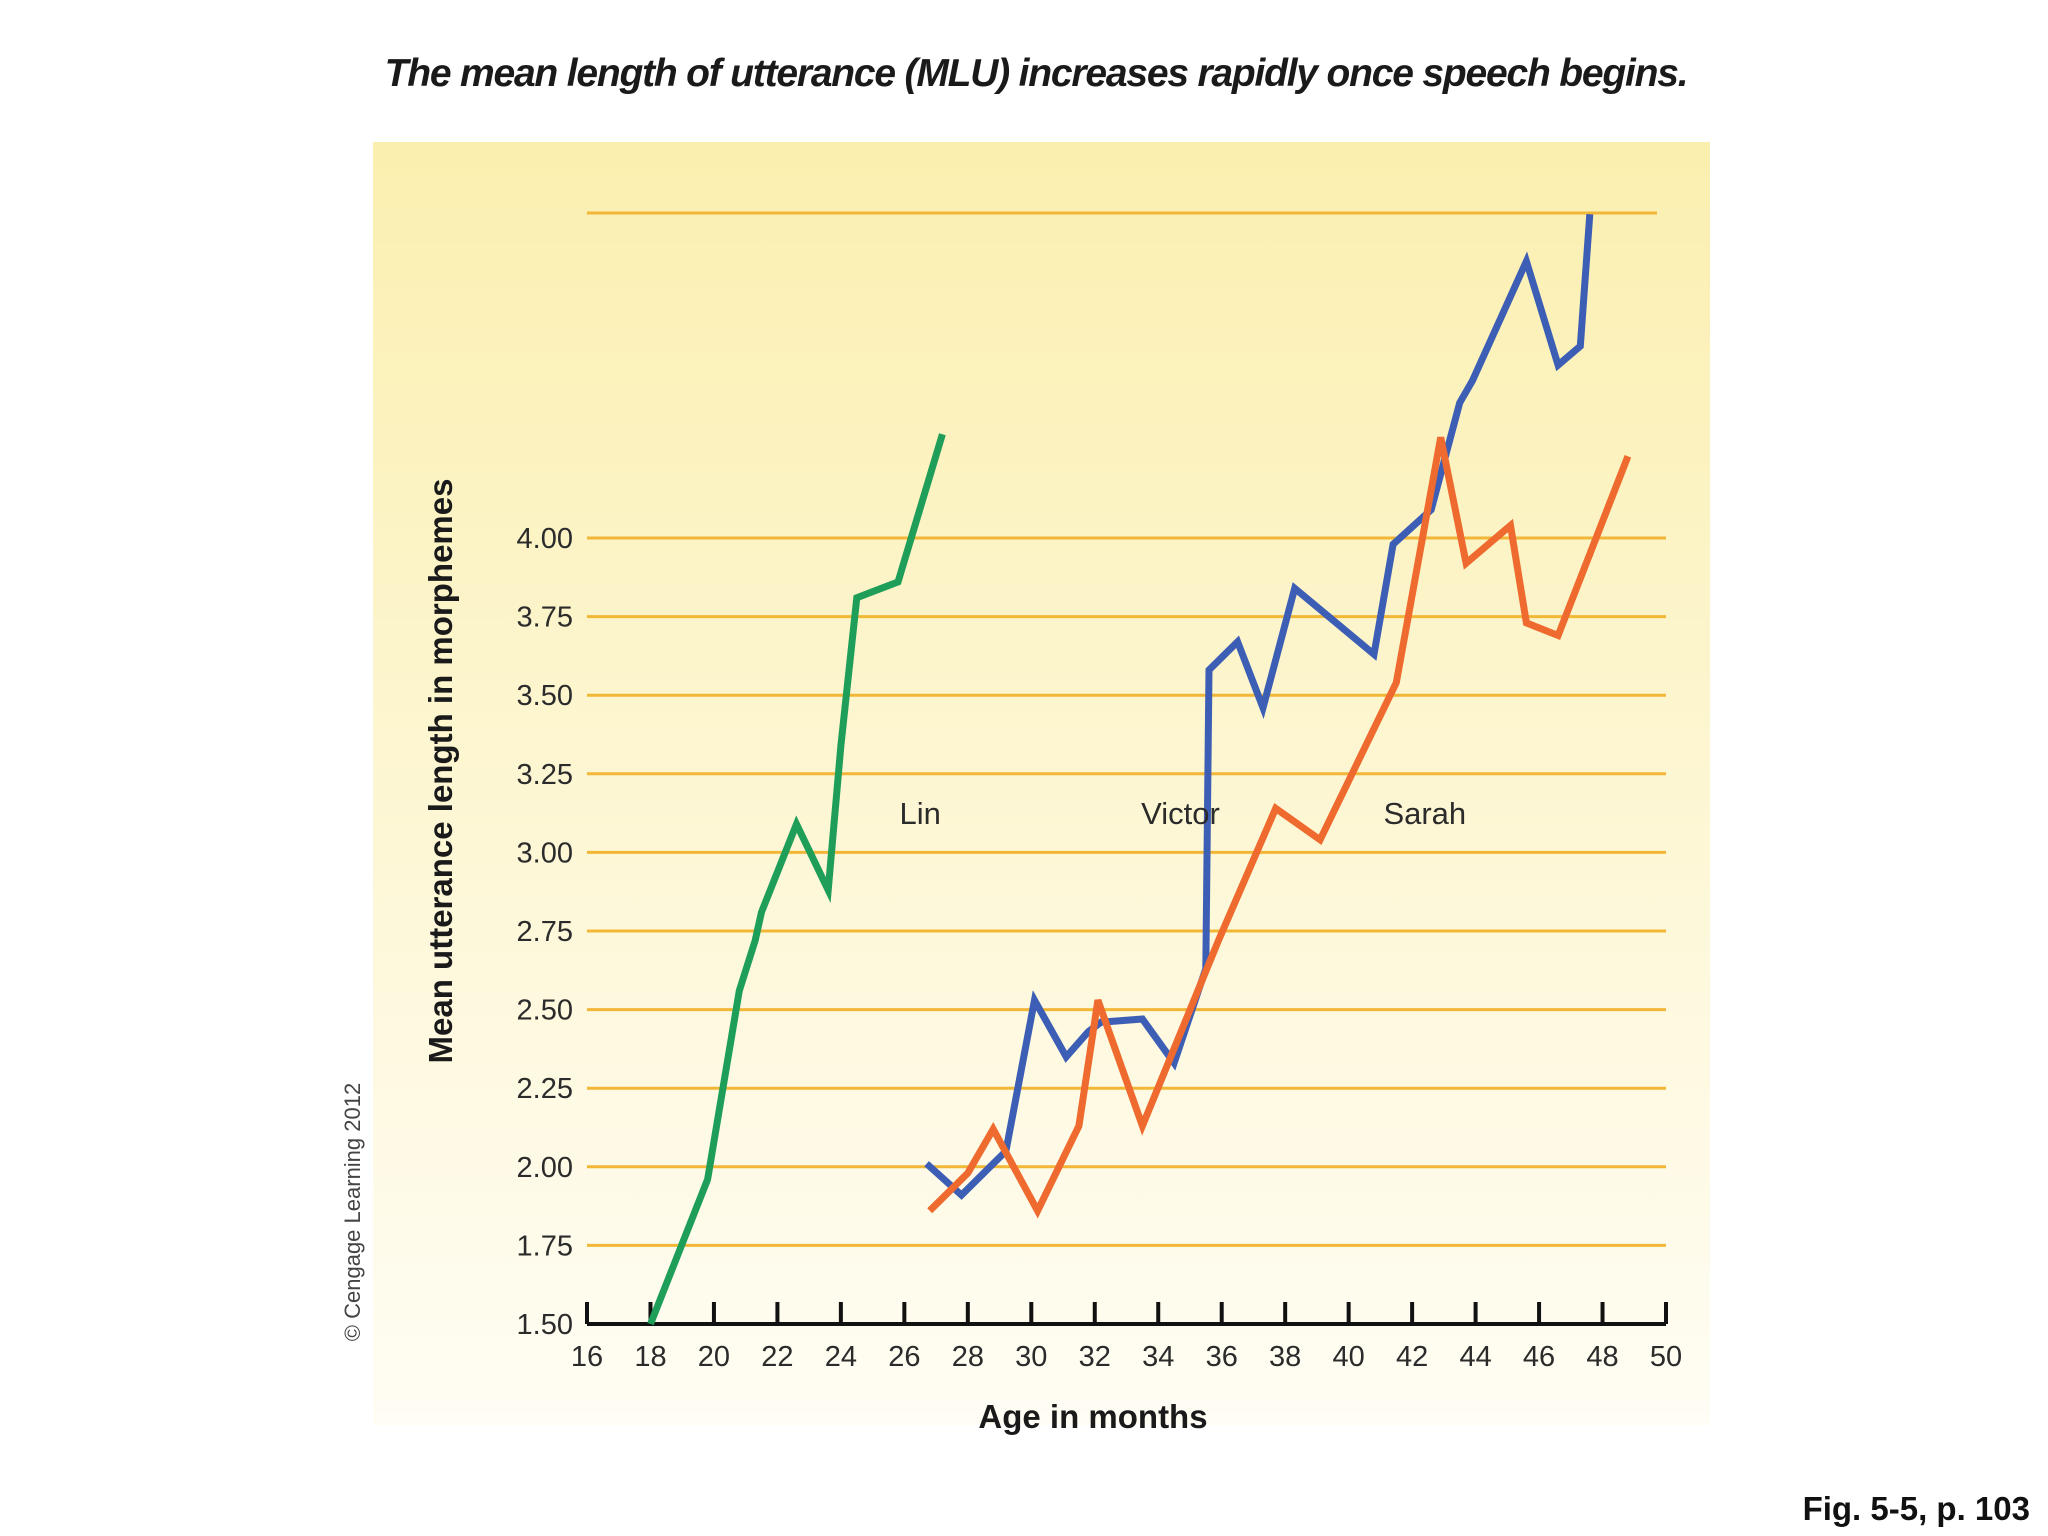  I want to click on series-label-lin: Lin, so click(920, 813).